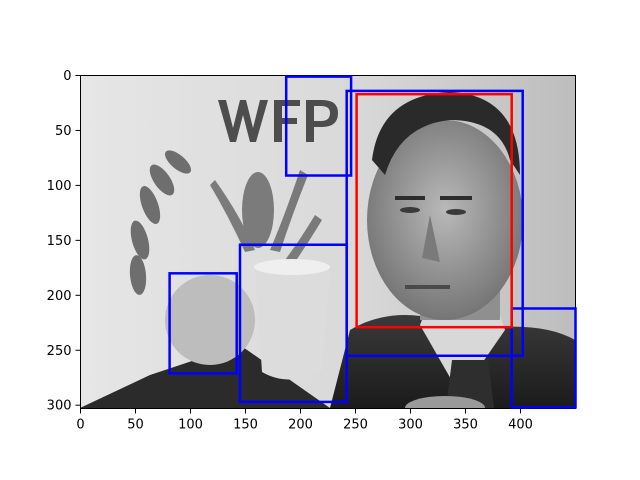 This screenshot has height=480, width=640. What do you see at coordinates (59, 241) in the screenshot?
I see `y-tick-label: 150` at bounding box center [59, 241].